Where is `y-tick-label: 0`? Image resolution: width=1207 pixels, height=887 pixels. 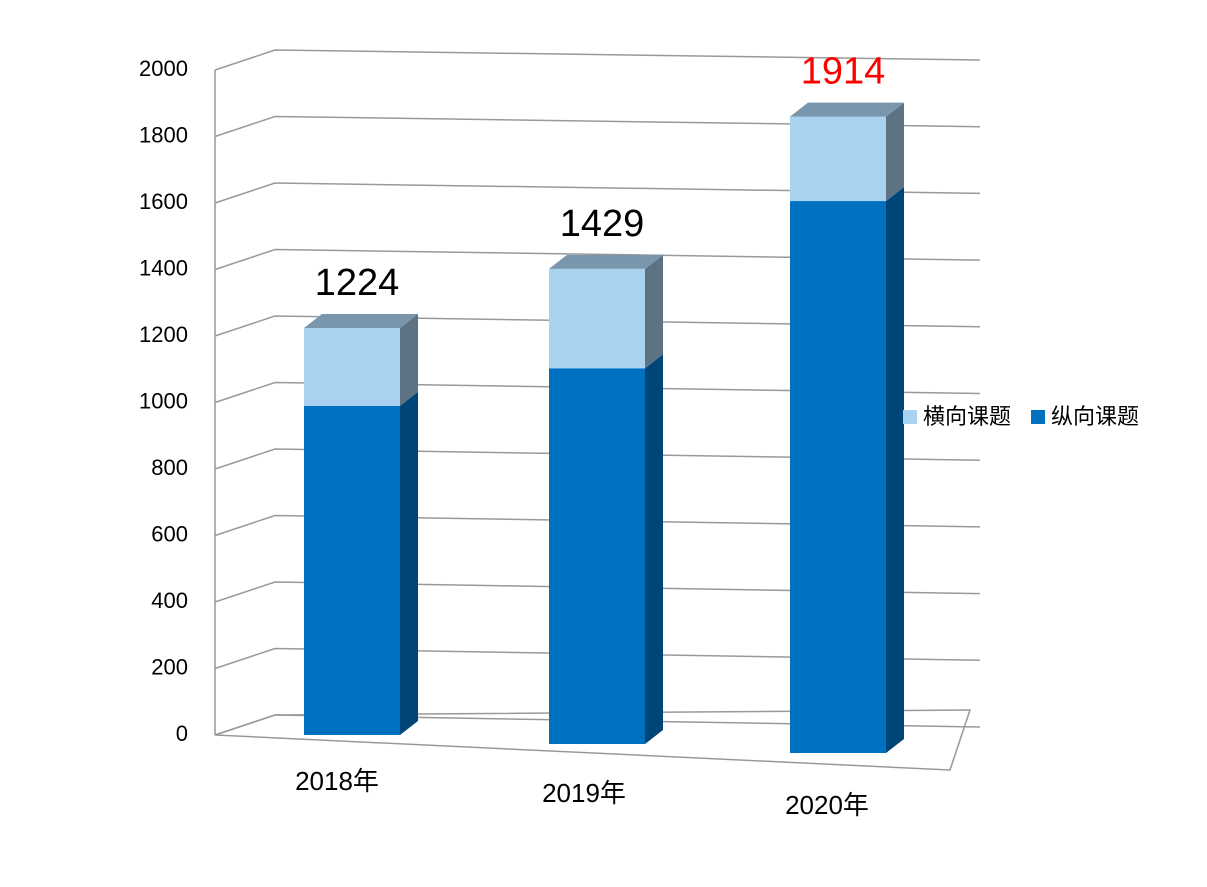 y-tick-label: 0 is located at coordinates (182, 733).